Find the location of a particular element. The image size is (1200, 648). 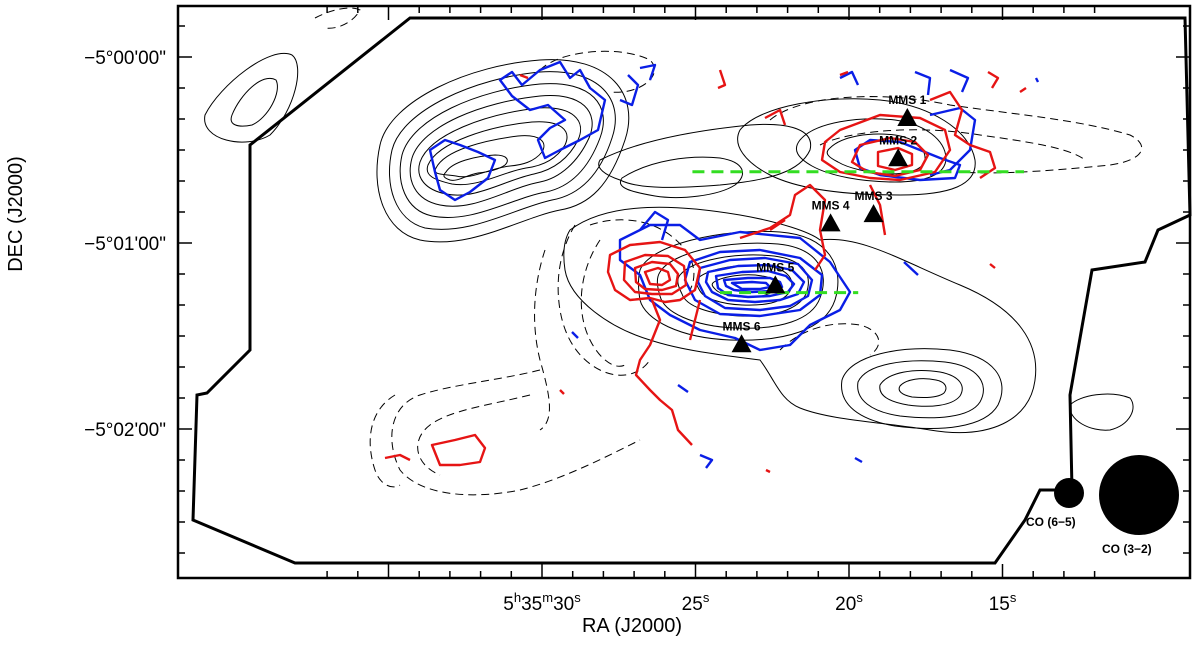

mms-sources: MMS 1 MMS 2 MMS 3 MMS 4 MMS 5 MMS 6 is located at coordinates (825, 223).